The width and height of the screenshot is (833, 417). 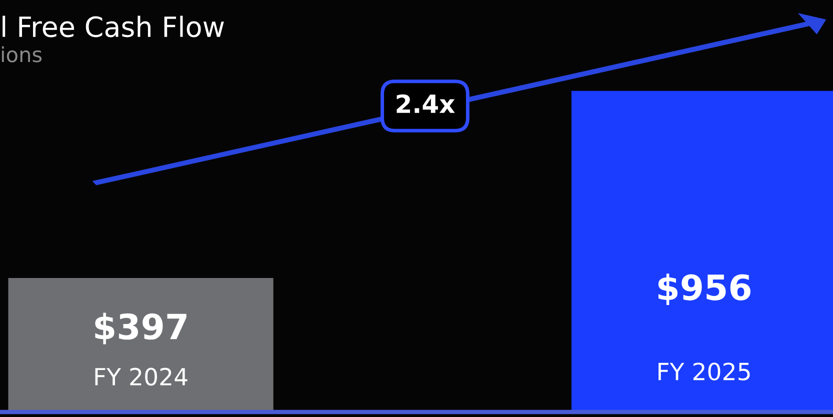 I want to click on chart-title: l Free Cash Flow, so click(x=113, y=27).